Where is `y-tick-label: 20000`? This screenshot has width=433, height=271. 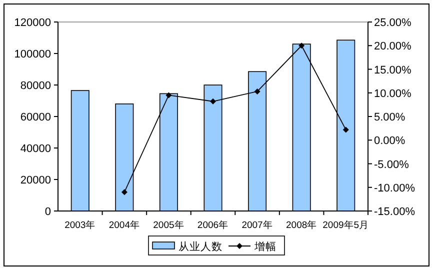
y-tick-label: 20000 is located at coordinates (35, 180).